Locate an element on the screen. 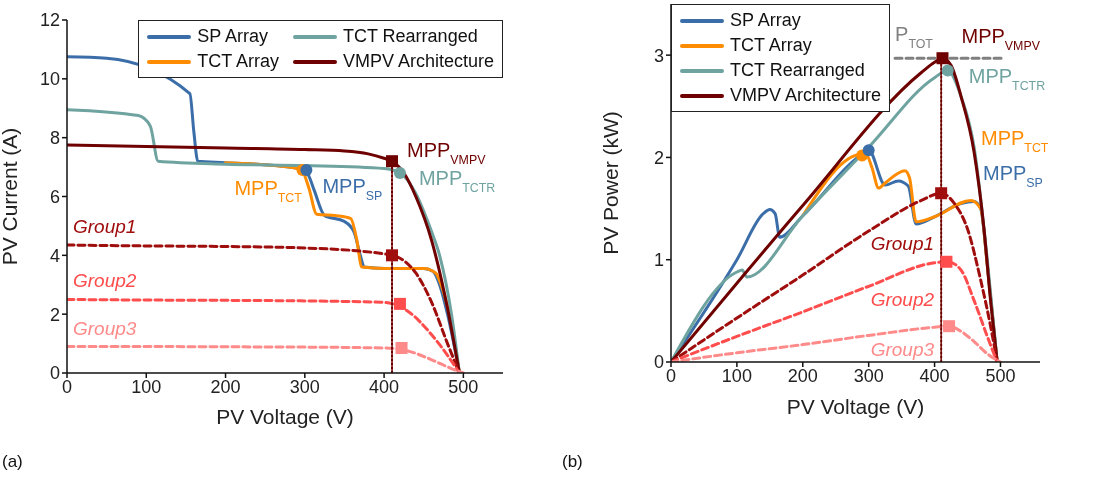 The image size is (1107, 479). y-axis-title: PV Current (A) is located at coordinates (11, 196).